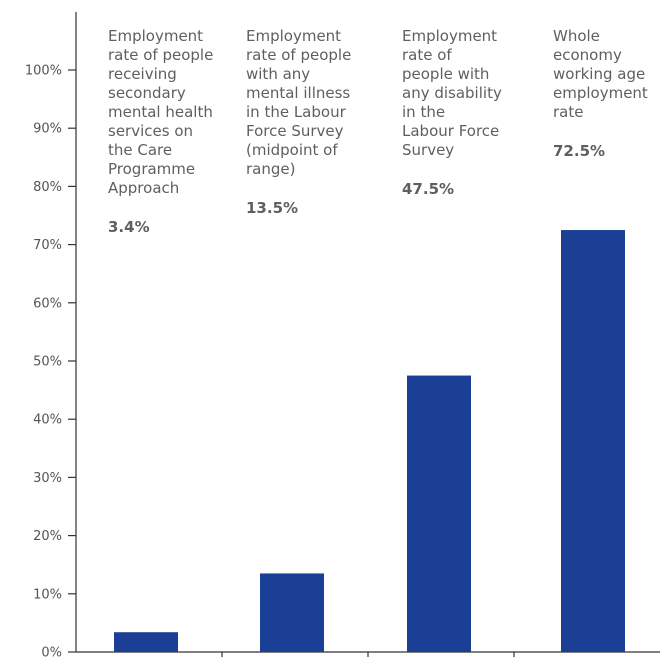 This screenshot has width=669, height=657. Describe the element at coordinates (47, 536) in the screenshot. I see `y-tick-label: 20%` at that location.